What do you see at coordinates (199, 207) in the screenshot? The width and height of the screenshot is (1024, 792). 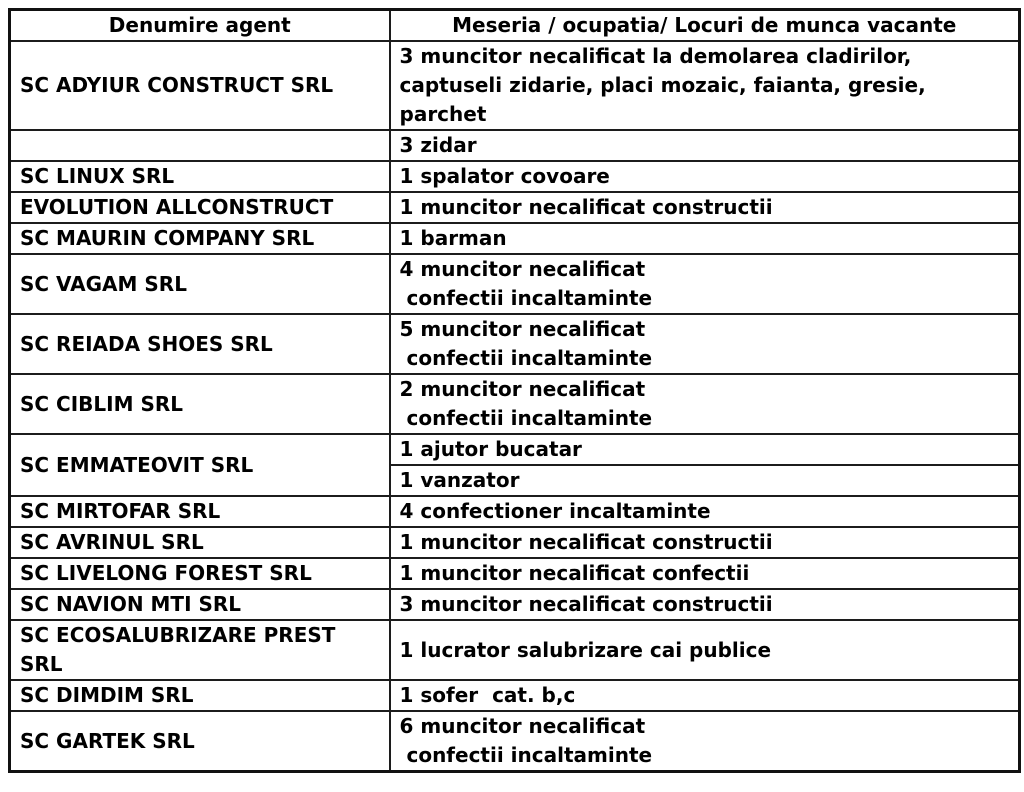 I see `agent-cell: EVOLUTION ALLCONSTRUCT` at bounding box center [199, 207].